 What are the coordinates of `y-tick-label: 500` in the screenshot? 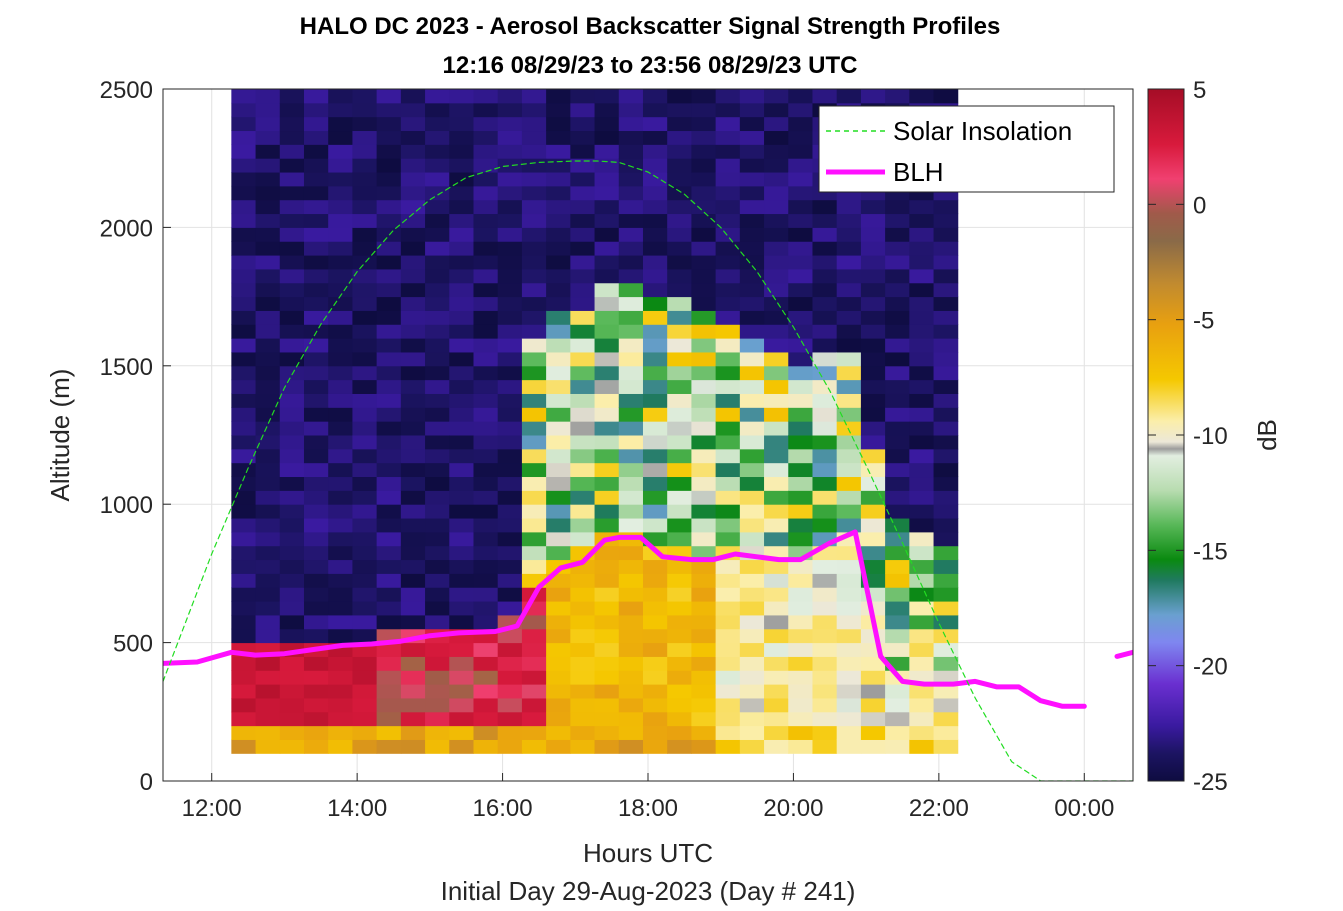 It's located at (133, 644).